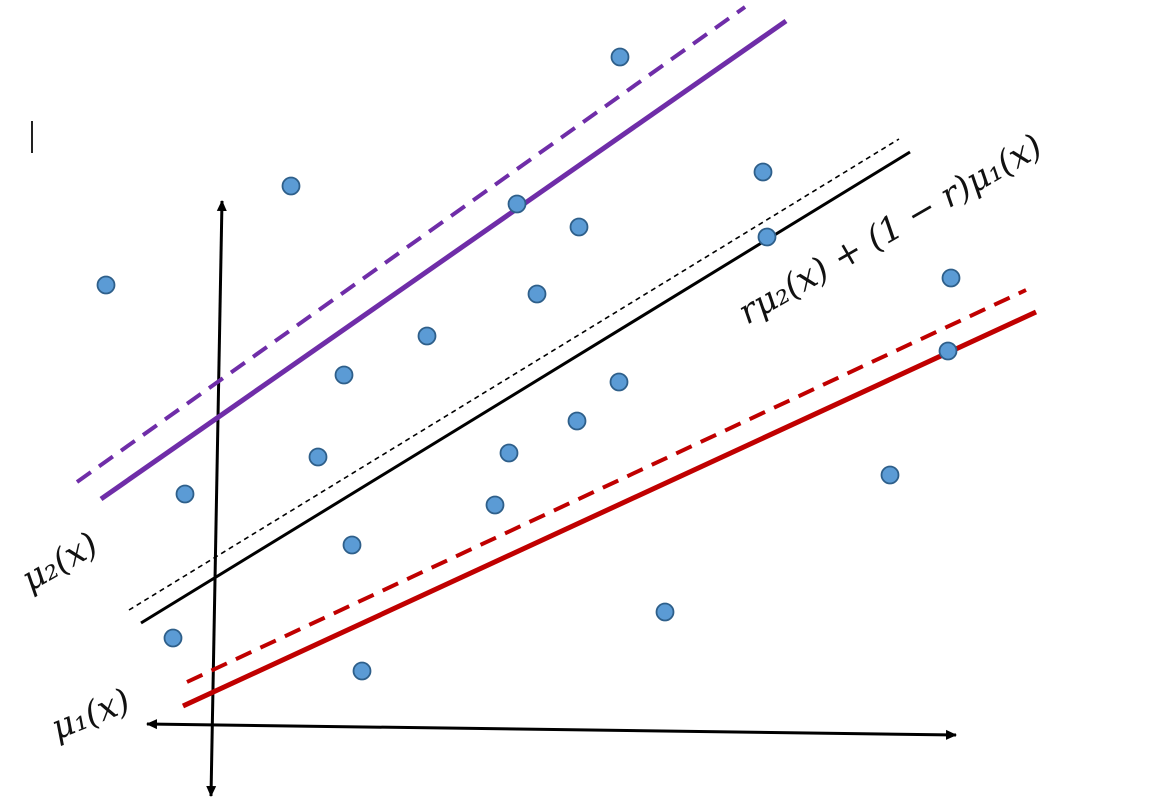 The width and height of the screenshot is (1164, 808). What do you see at coordinates (32, 137) in the screenshot?
I see `text-cursor` at bounding box center [32, 137].